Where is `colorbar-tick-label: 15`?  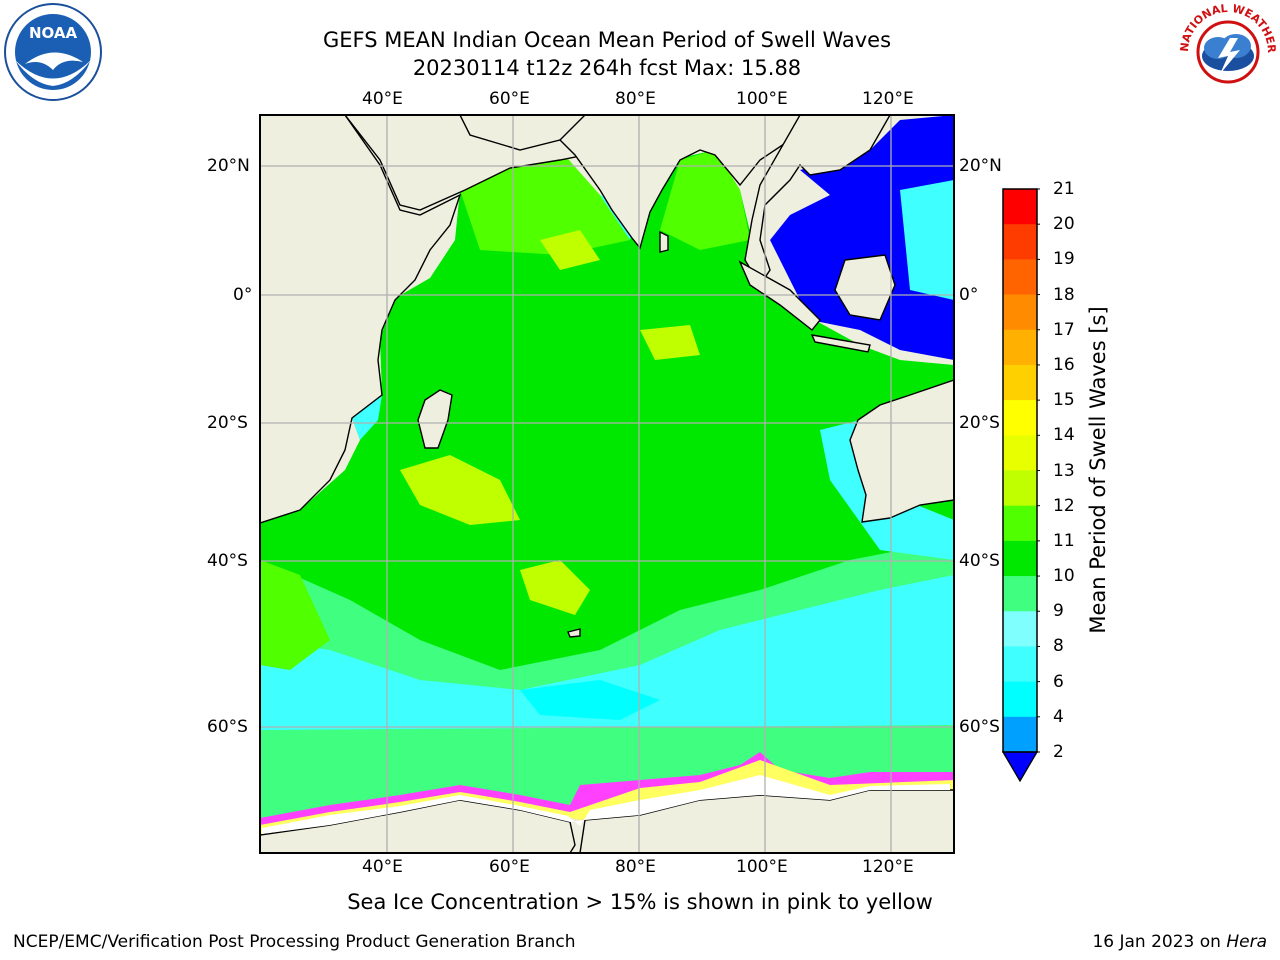
colorbar-tick-label: 15 is located at coordinates (1064, 400).